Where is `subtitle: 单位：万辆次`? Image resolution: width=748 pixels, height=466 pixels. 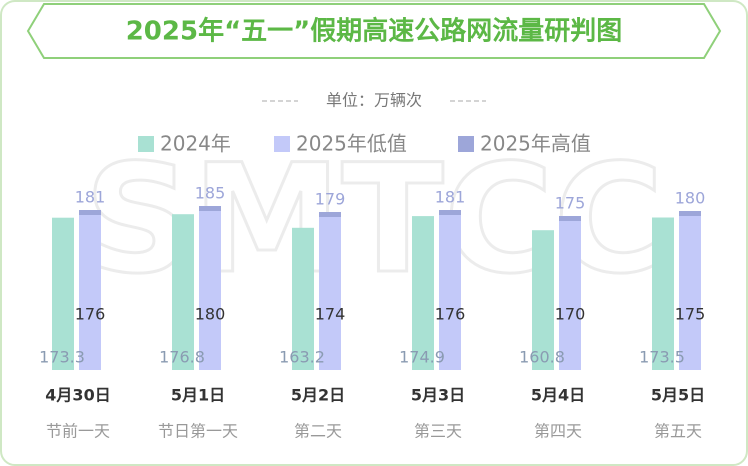
subtitle: 单位：万辆次 is located at coordinates (374, 100).